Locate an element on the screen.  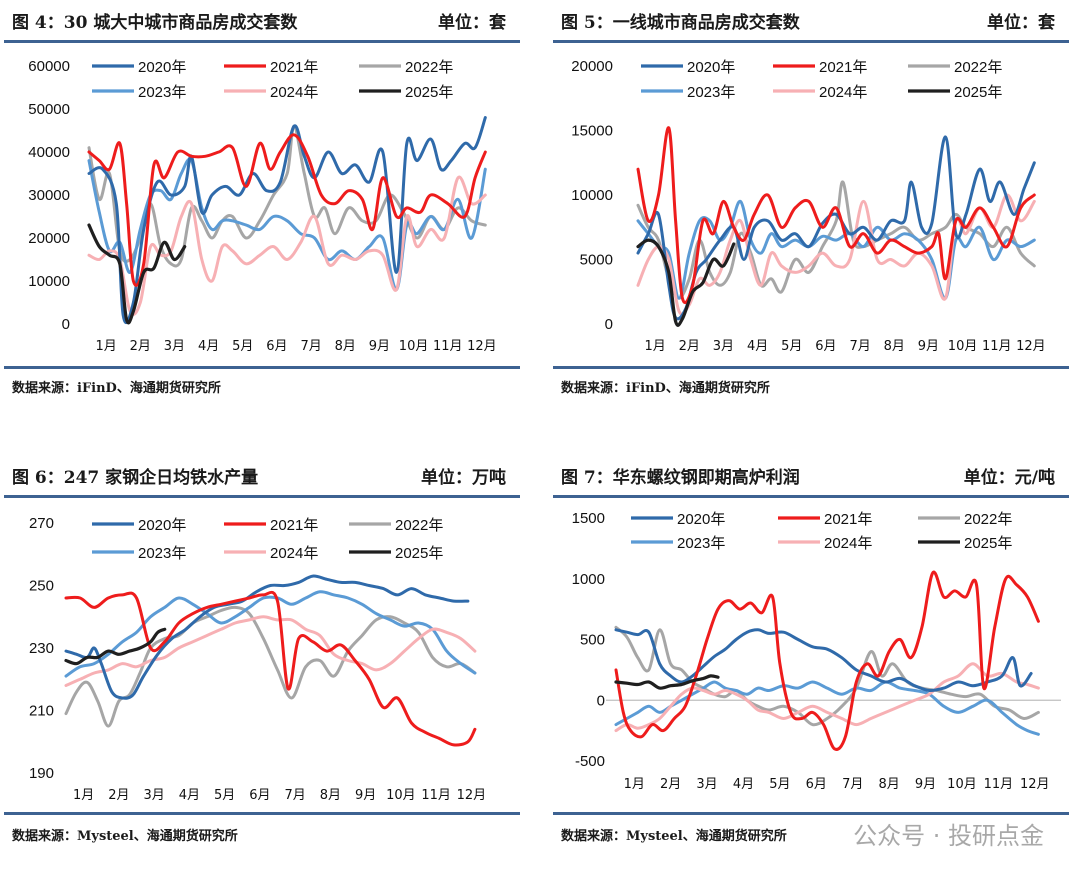
chart-title: 图 4：30 城大中城市商品房成交套数 is located at coordinates (155, 23).